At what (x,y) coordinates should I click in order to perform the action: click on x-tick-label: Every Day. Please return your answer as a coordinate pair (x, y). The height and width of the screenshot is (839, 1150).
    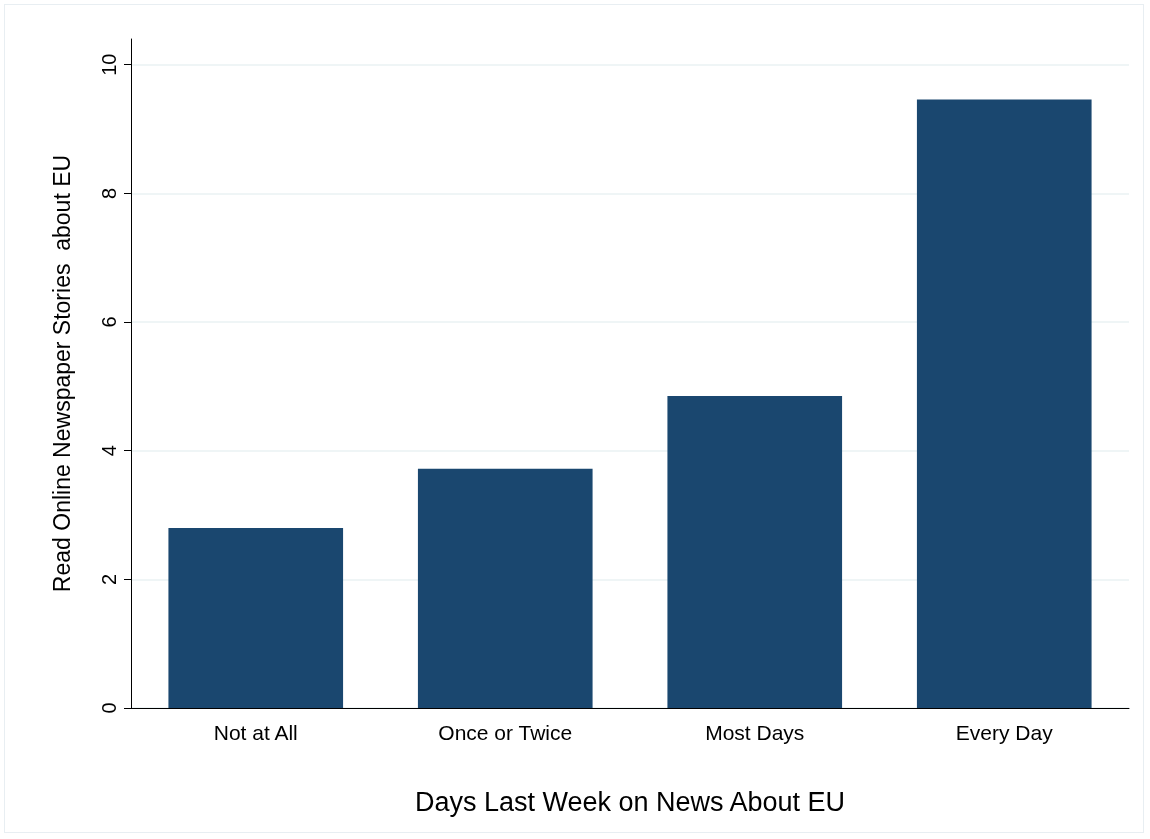
    Looking at the image, I should click on (1004, 732).